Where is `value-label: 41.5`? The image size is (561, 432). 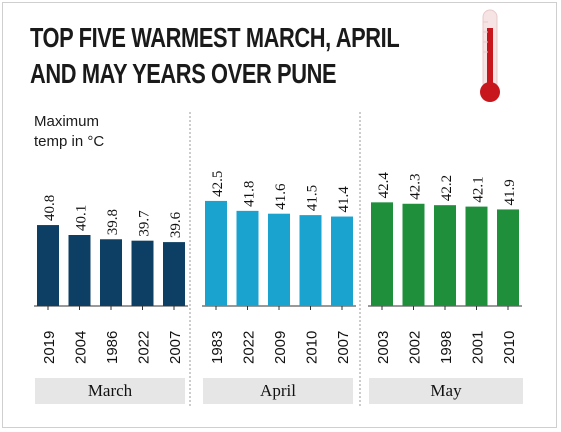 value-label: 41.5 is located at coordinates (313, 198).